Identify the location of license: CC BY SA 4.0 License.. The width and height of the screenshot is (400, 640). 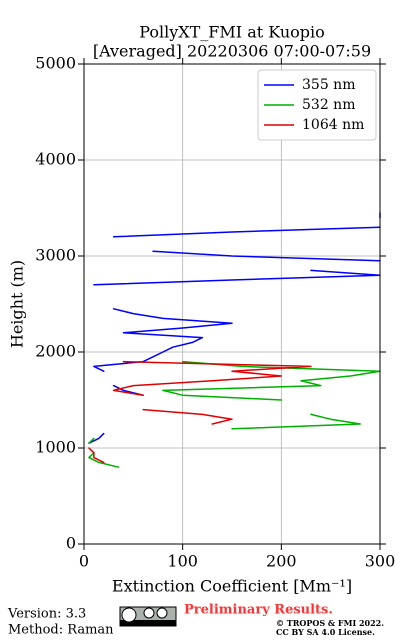
(325, 632).